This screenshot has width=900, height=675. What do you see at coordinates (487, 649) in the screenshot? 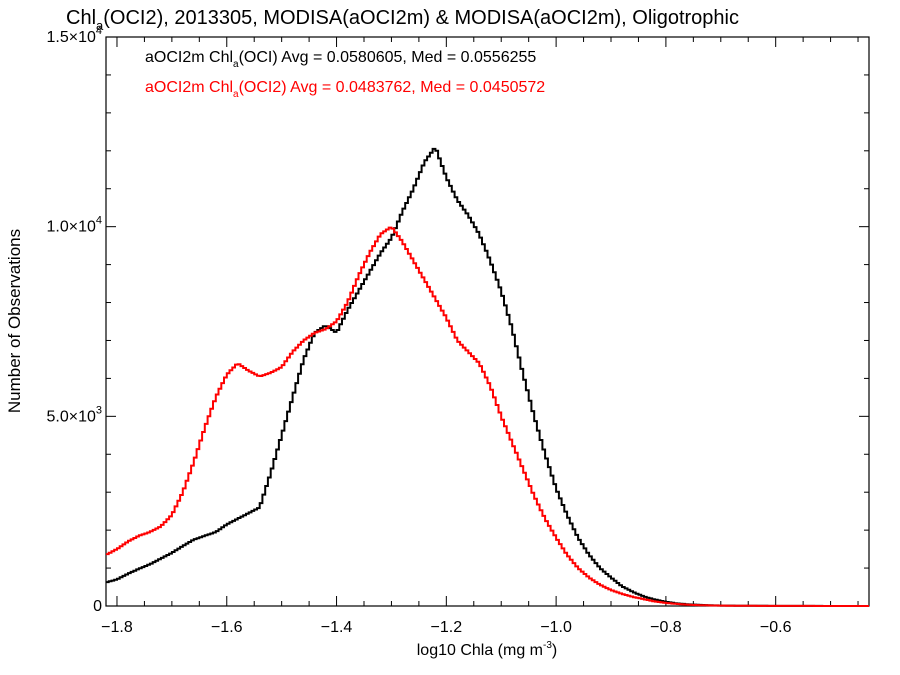
I see `x-axis-label: log10 Chla (mg m-3)` at bounding box center [487, 649].